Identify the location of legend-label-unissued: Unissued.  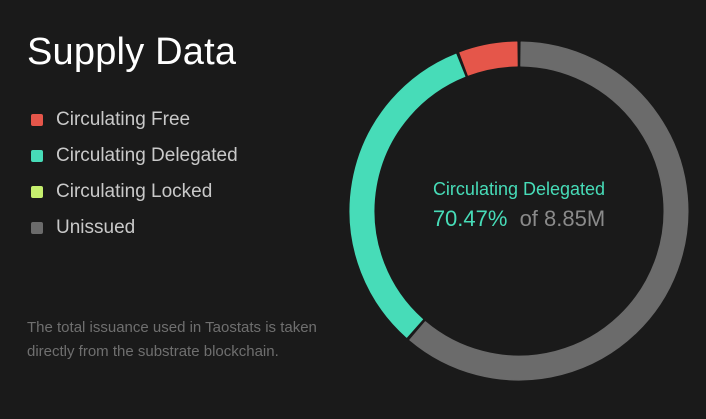
(96, 227).